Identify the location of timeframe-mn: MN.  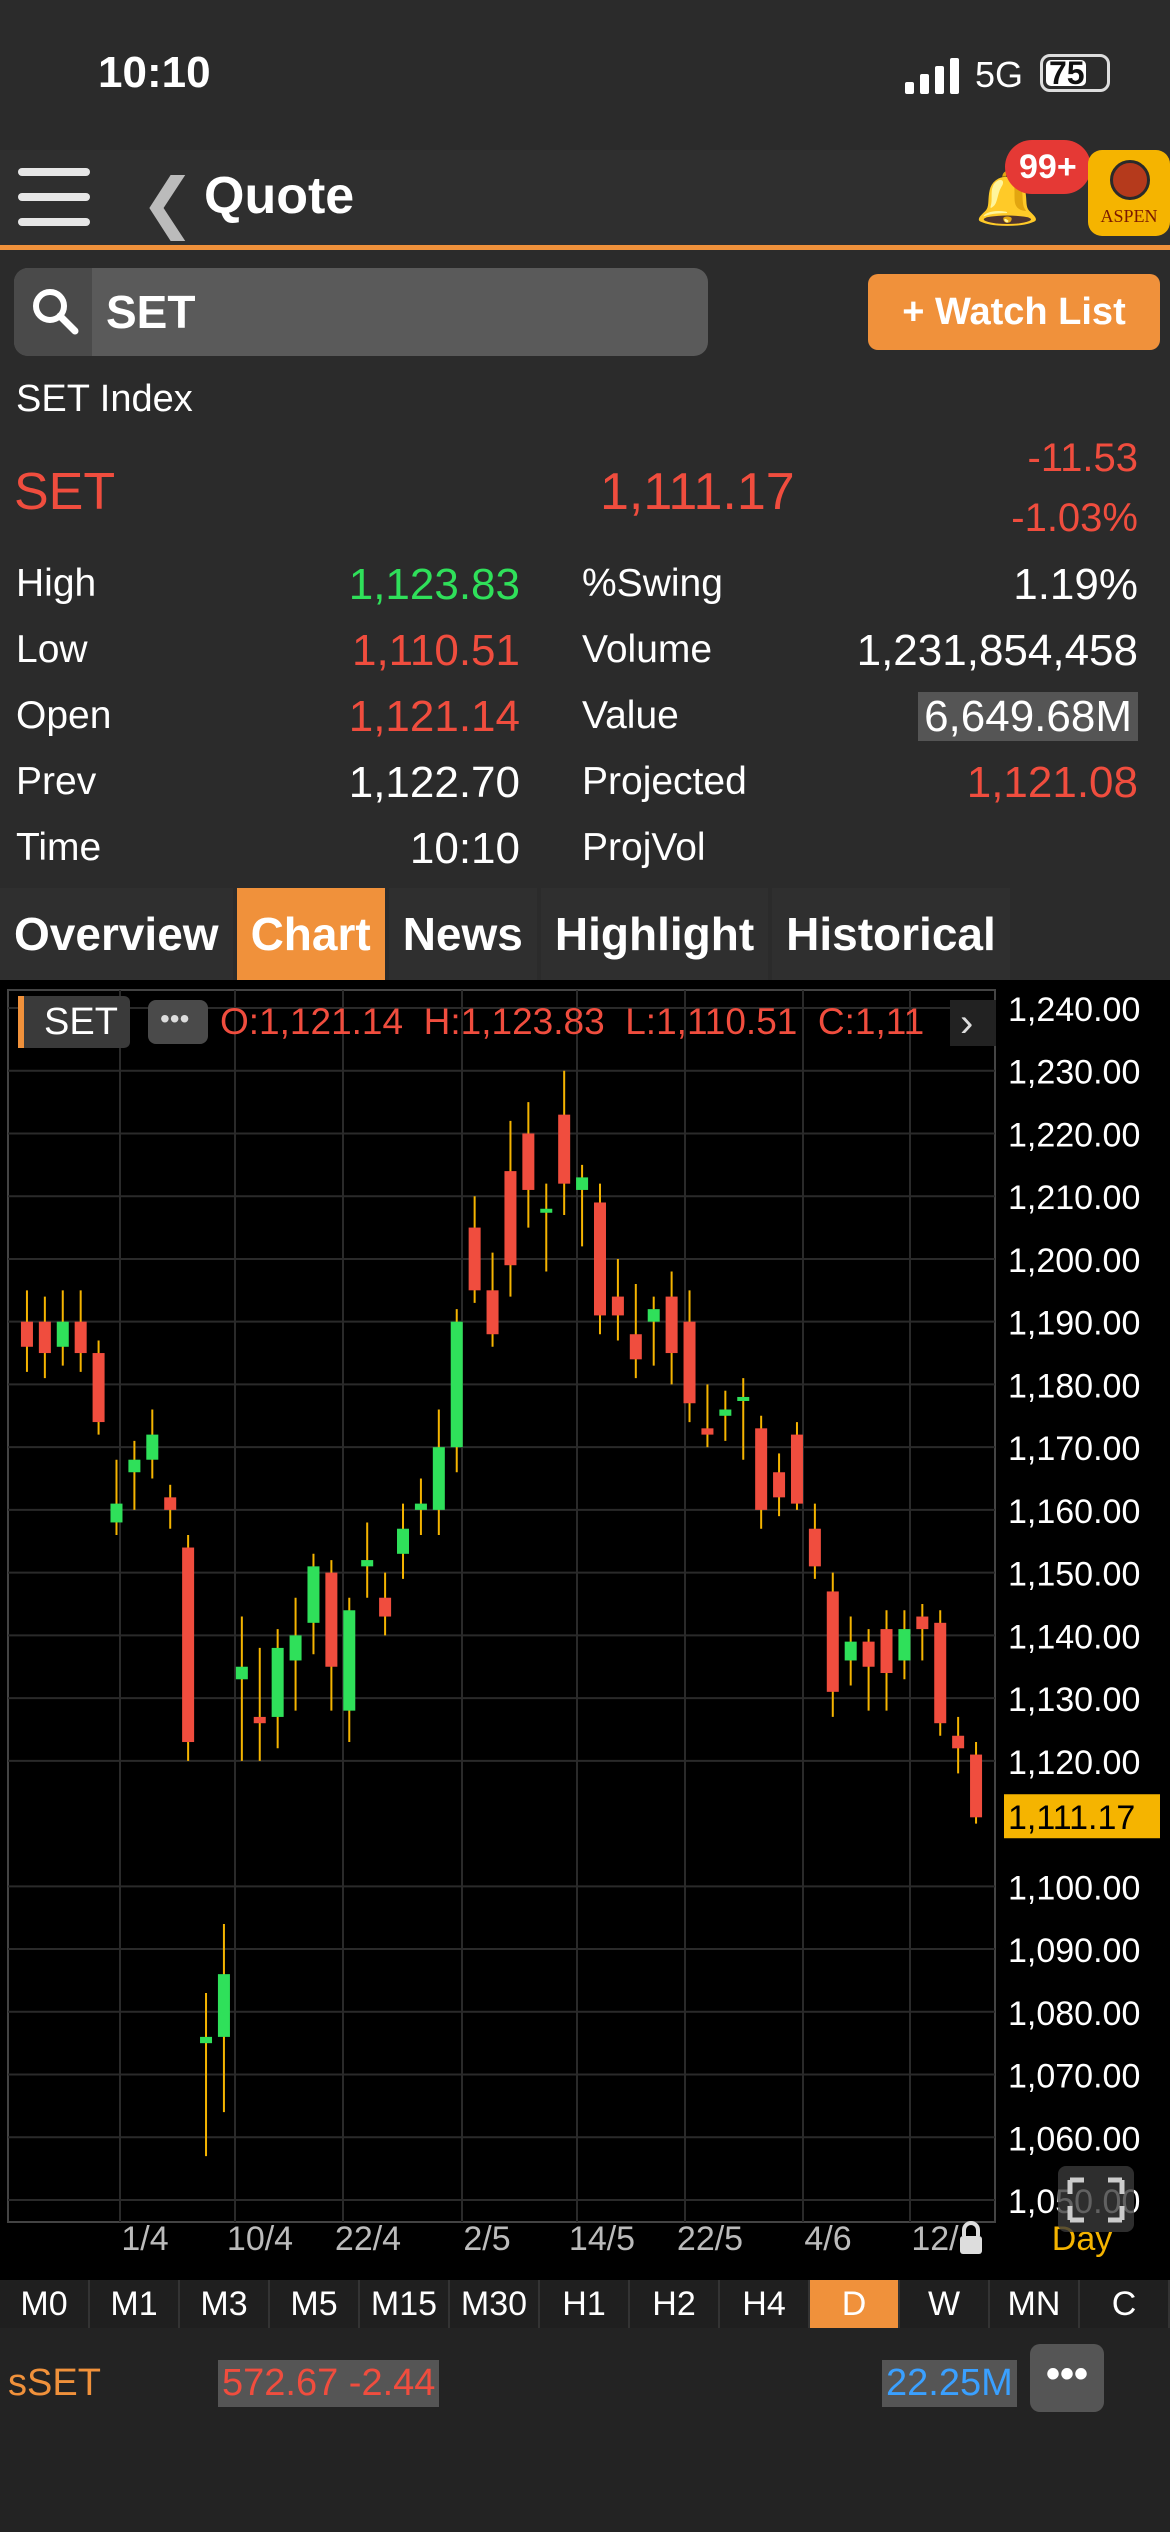
(1035, 2304).